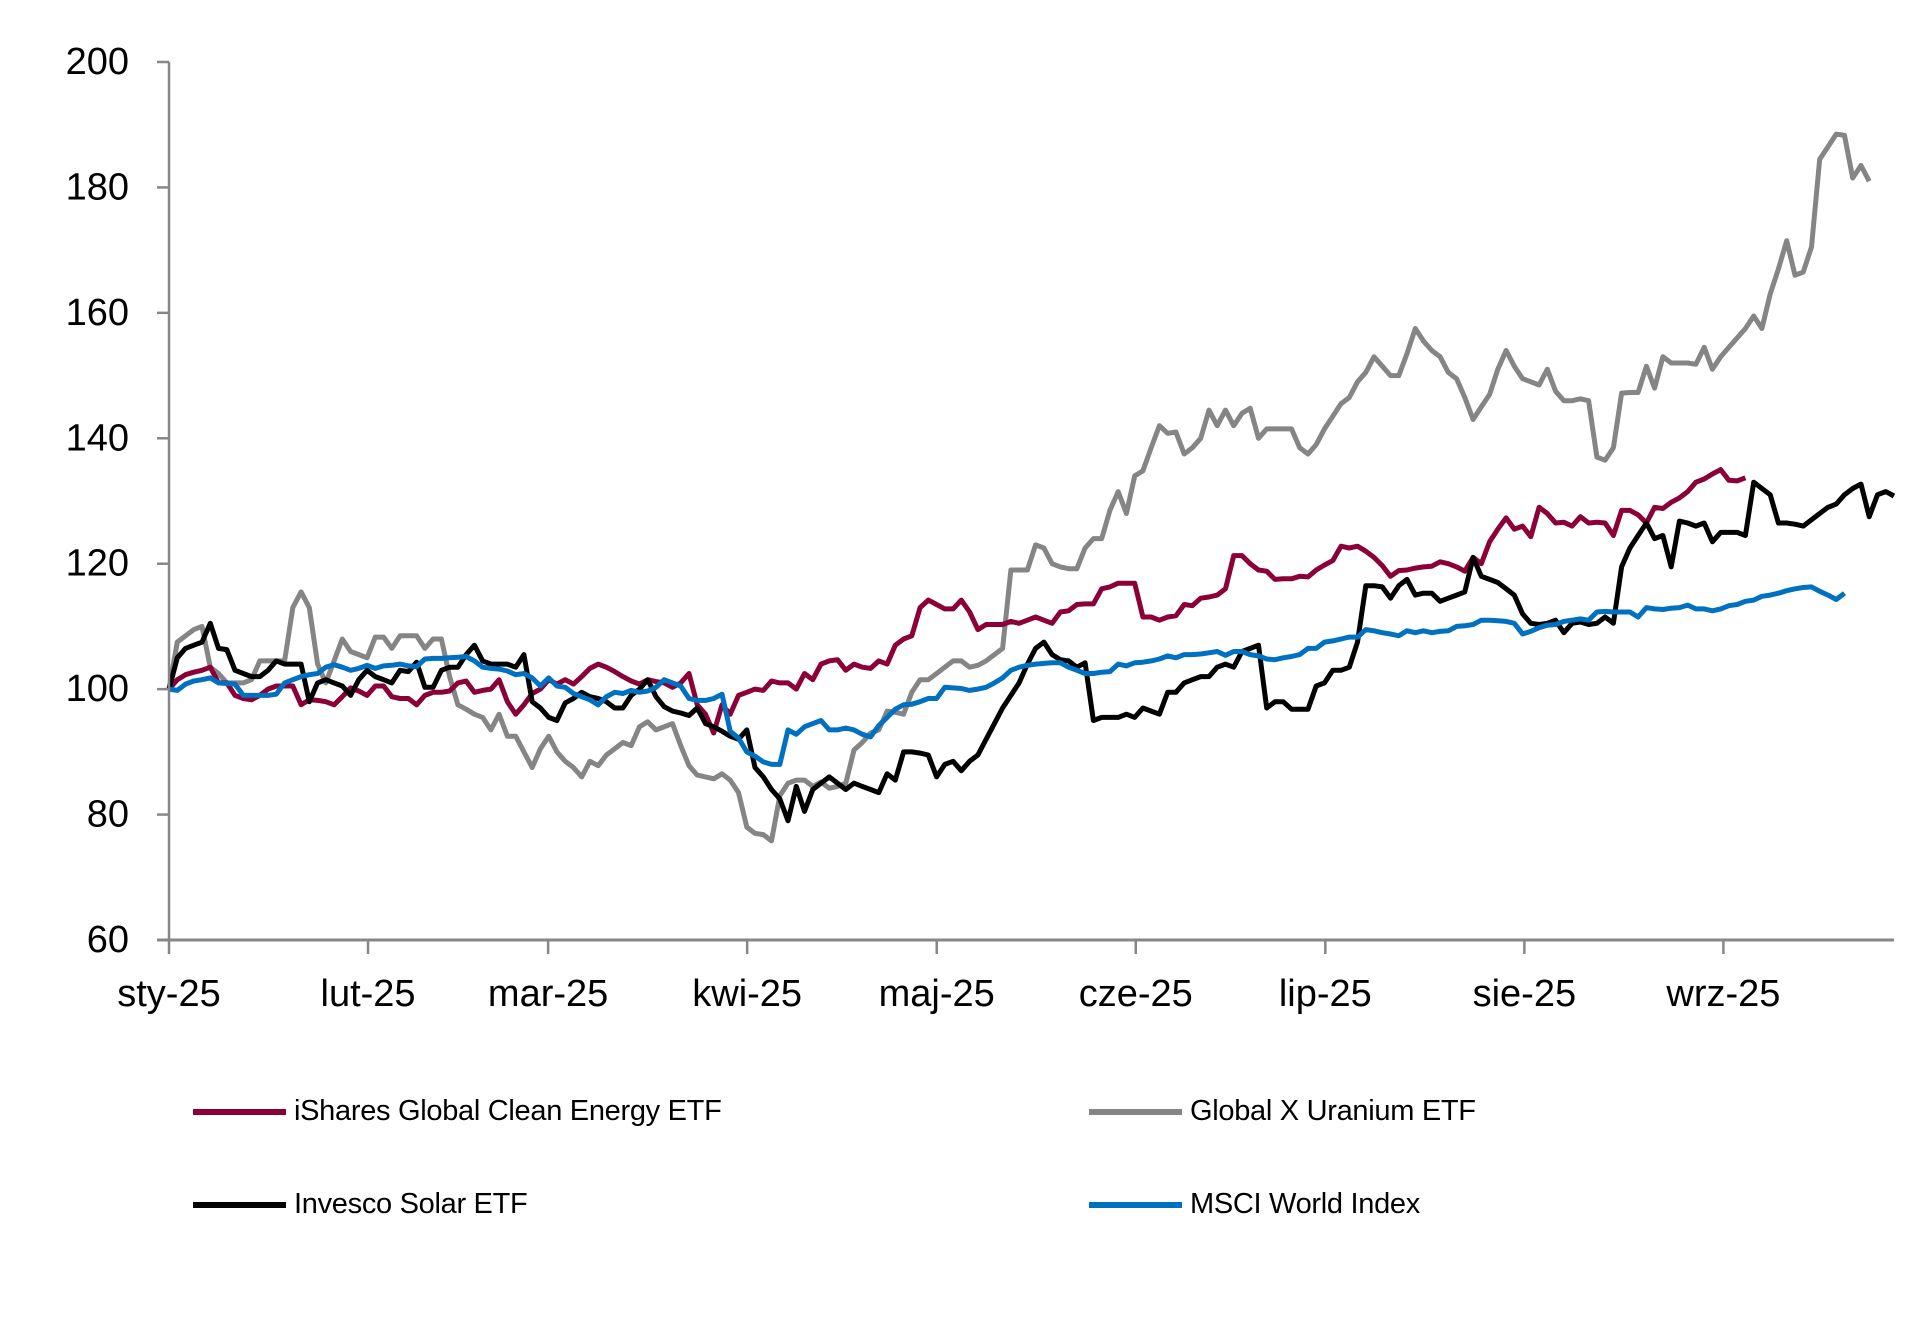 The height and width of the screenshot is (1341, 1914). What do you see at coordinates (239, 1204) in the screenshot?
I see `legend-swatch-invesco` at bounding box center [239, 1204].